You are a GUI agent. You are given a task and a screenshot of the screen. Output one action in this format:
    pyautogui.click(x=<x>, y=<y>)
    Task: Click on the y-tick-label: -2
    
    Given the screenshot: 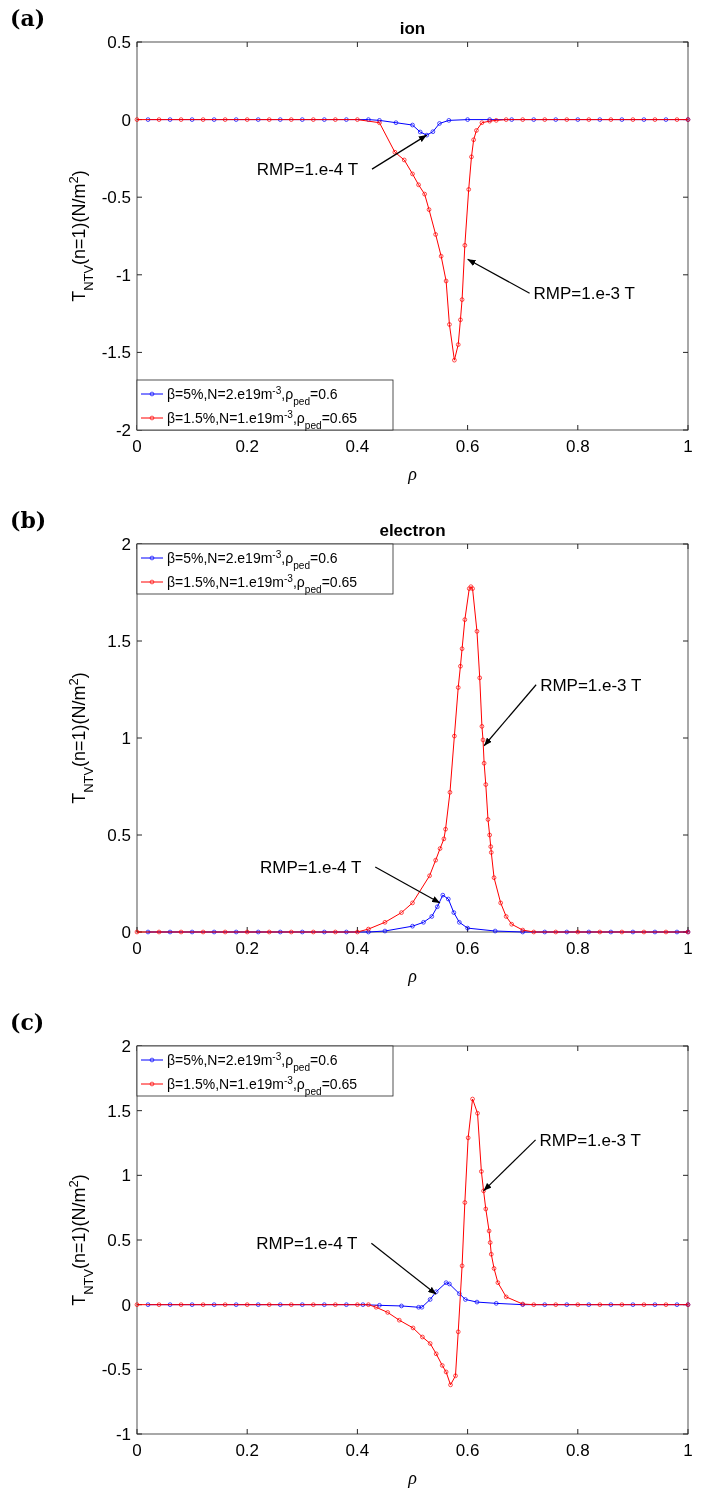 What is the action you would take?
    pyautogui.click(x=123, y=430)
    